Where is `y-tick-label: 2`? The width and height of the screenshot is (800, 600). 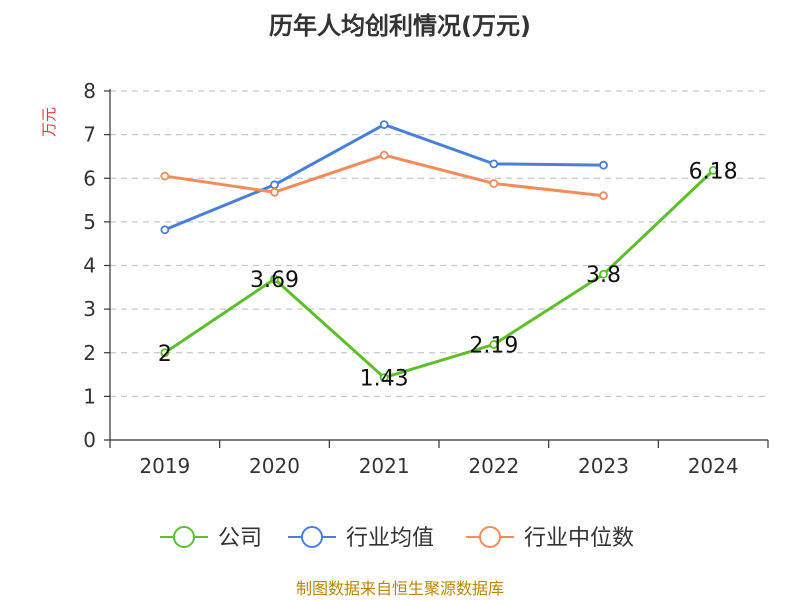 y-tick-label: 2 is located at coordinates (89, 353).